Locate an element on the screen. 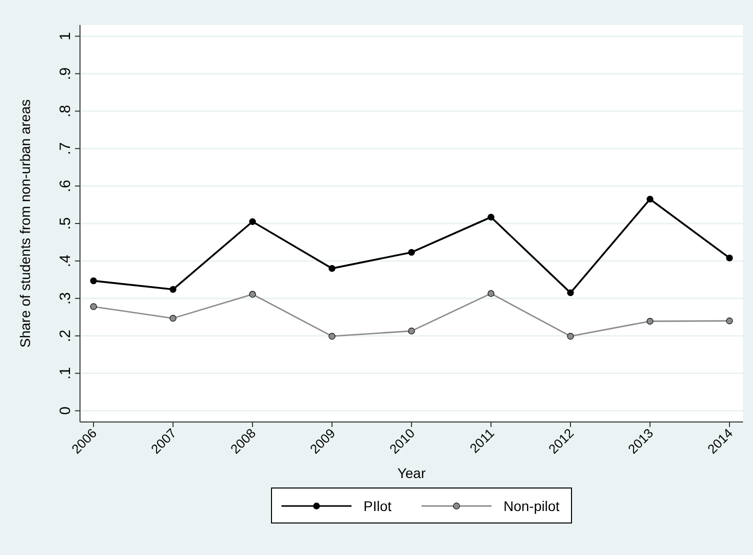  y-tick-label: .7 is located at coordinates (65, 148).